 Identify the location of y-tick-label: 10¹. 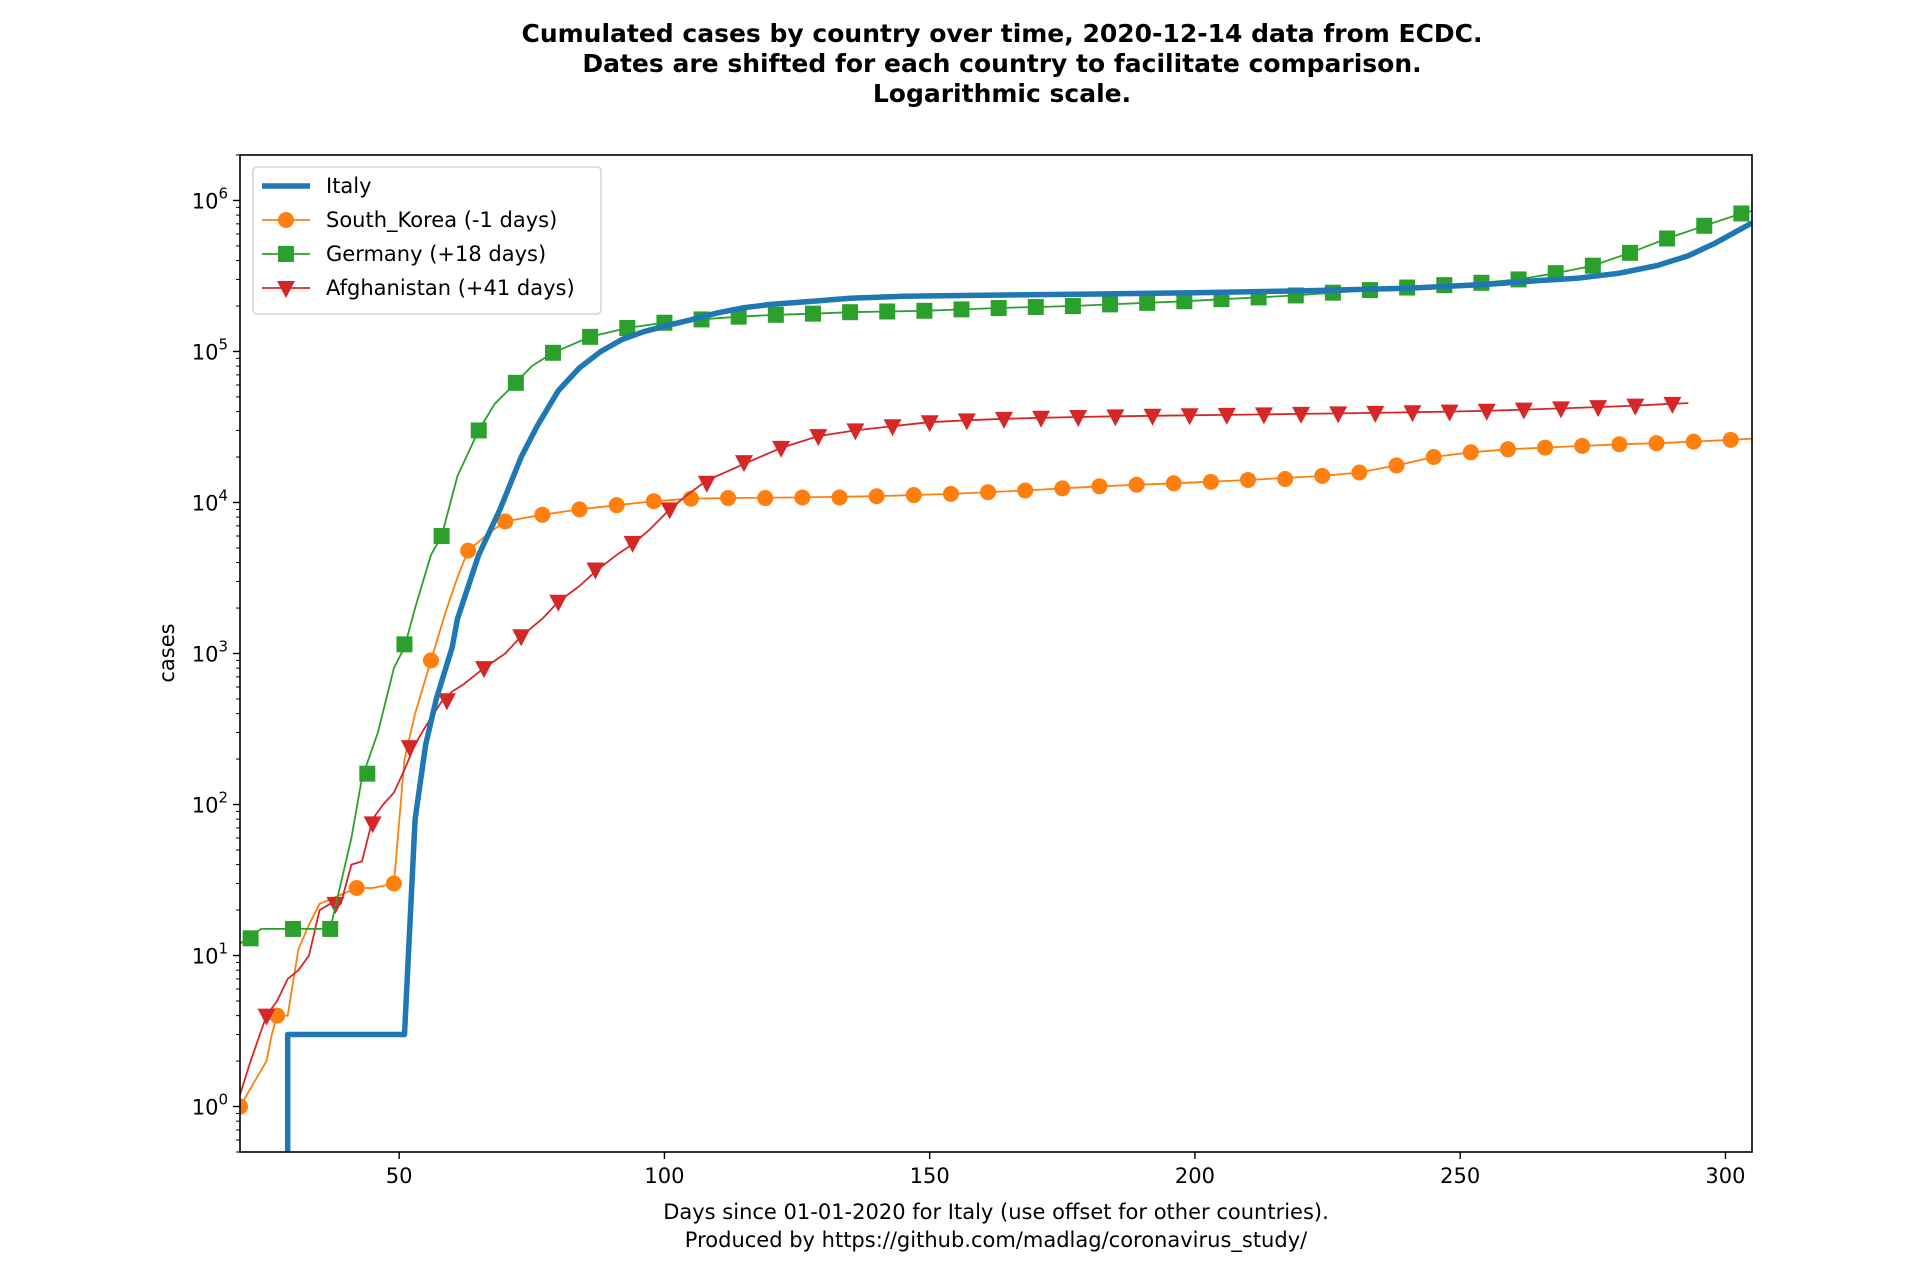
(210, 954).